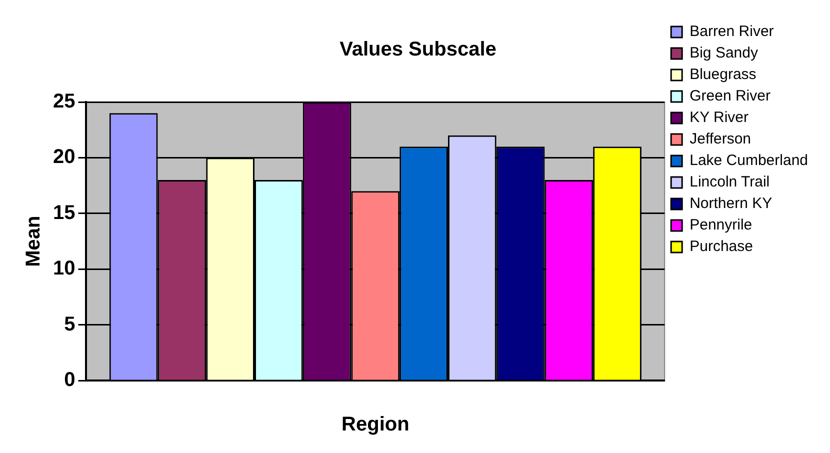 Image resolution: width=830 pixels, height=453 pixels. I want to click on legend-label: Northern KY, so click(731, 203).